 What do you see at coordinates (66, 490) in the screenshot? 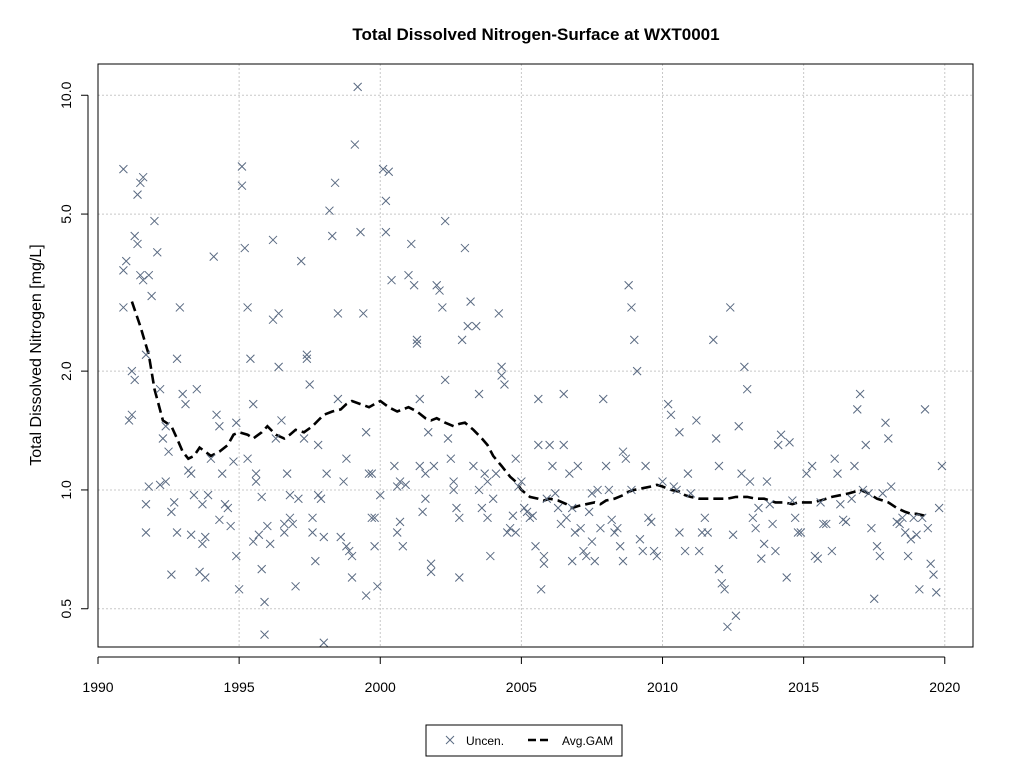
I see `y-tick-label: 1.0` at bounding box center [66, 490].